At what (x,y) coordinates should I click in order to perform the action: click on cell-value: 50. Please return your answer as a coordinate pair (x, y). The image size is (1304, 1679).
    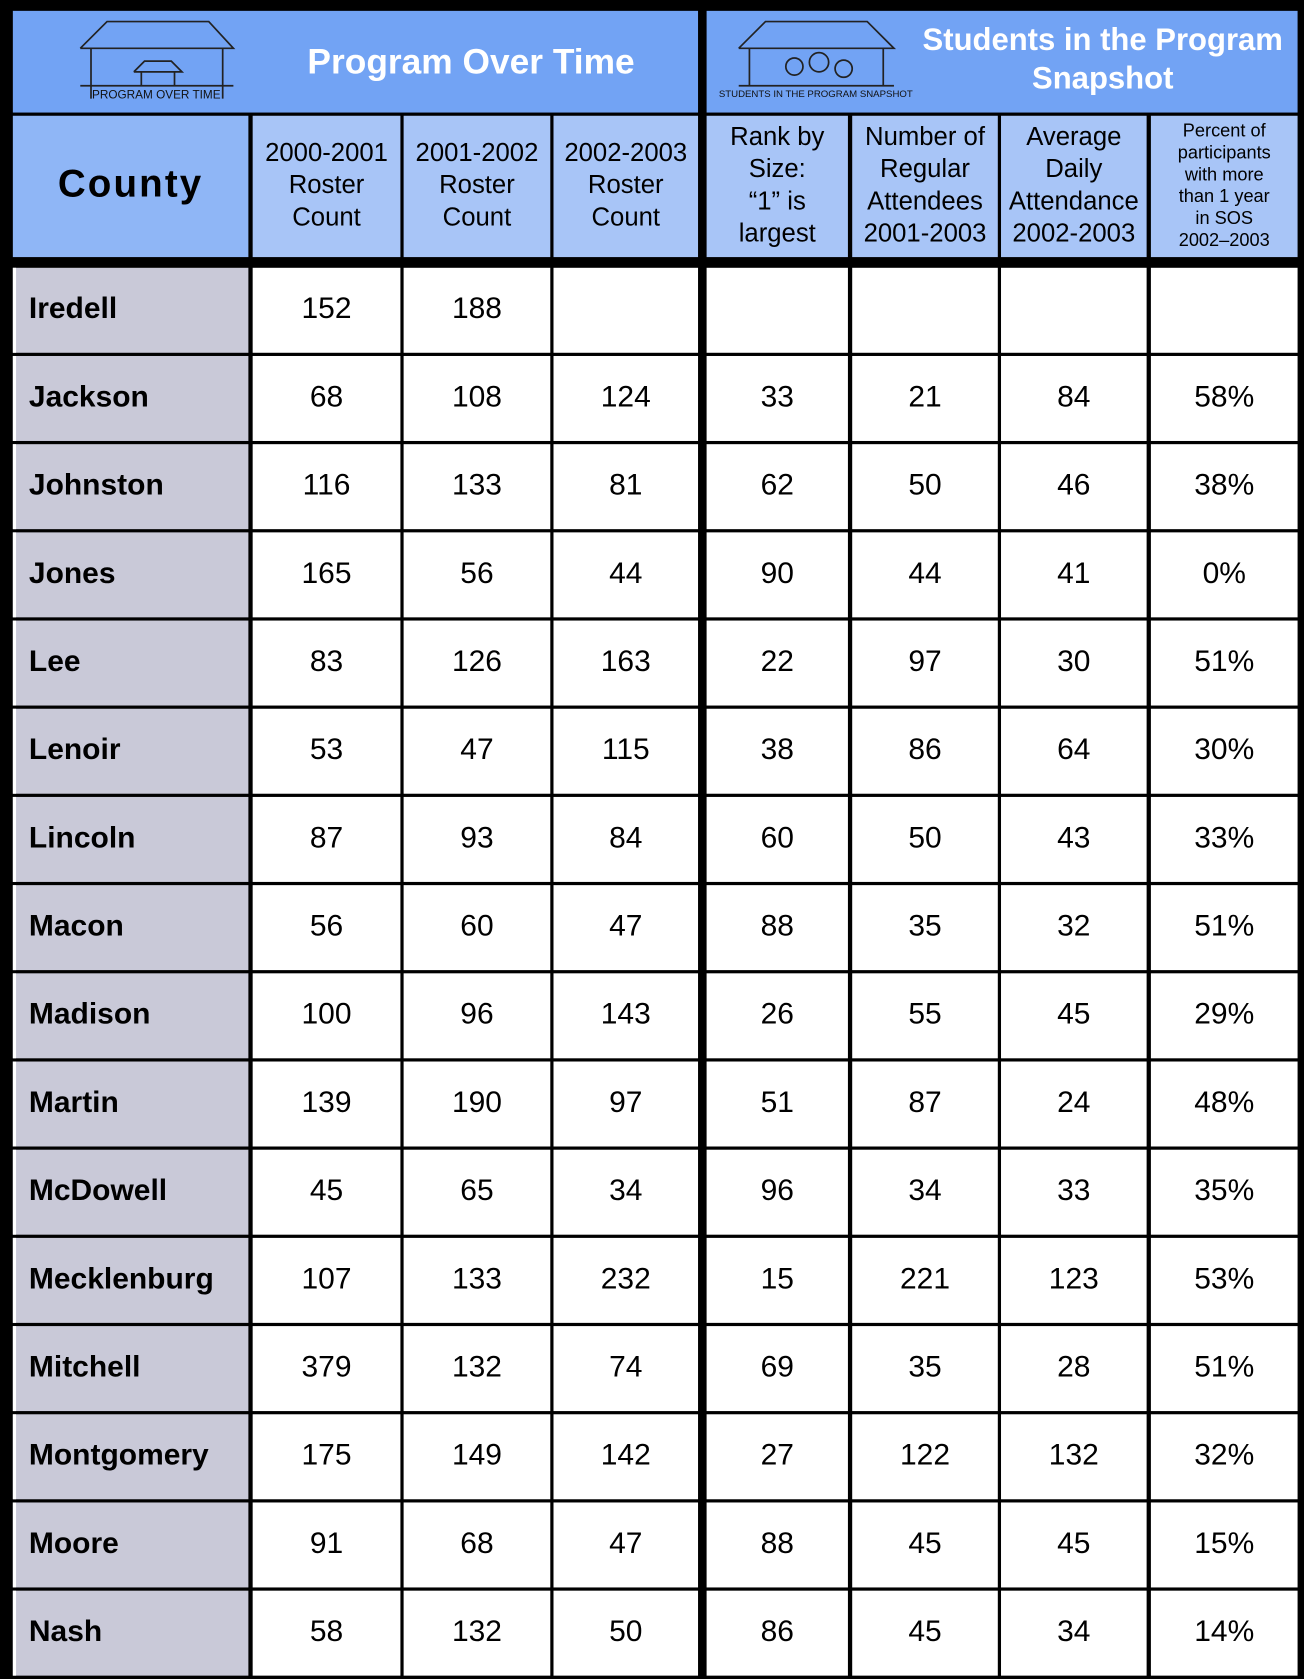
    Looking at the image, I should click on (625, 1631).